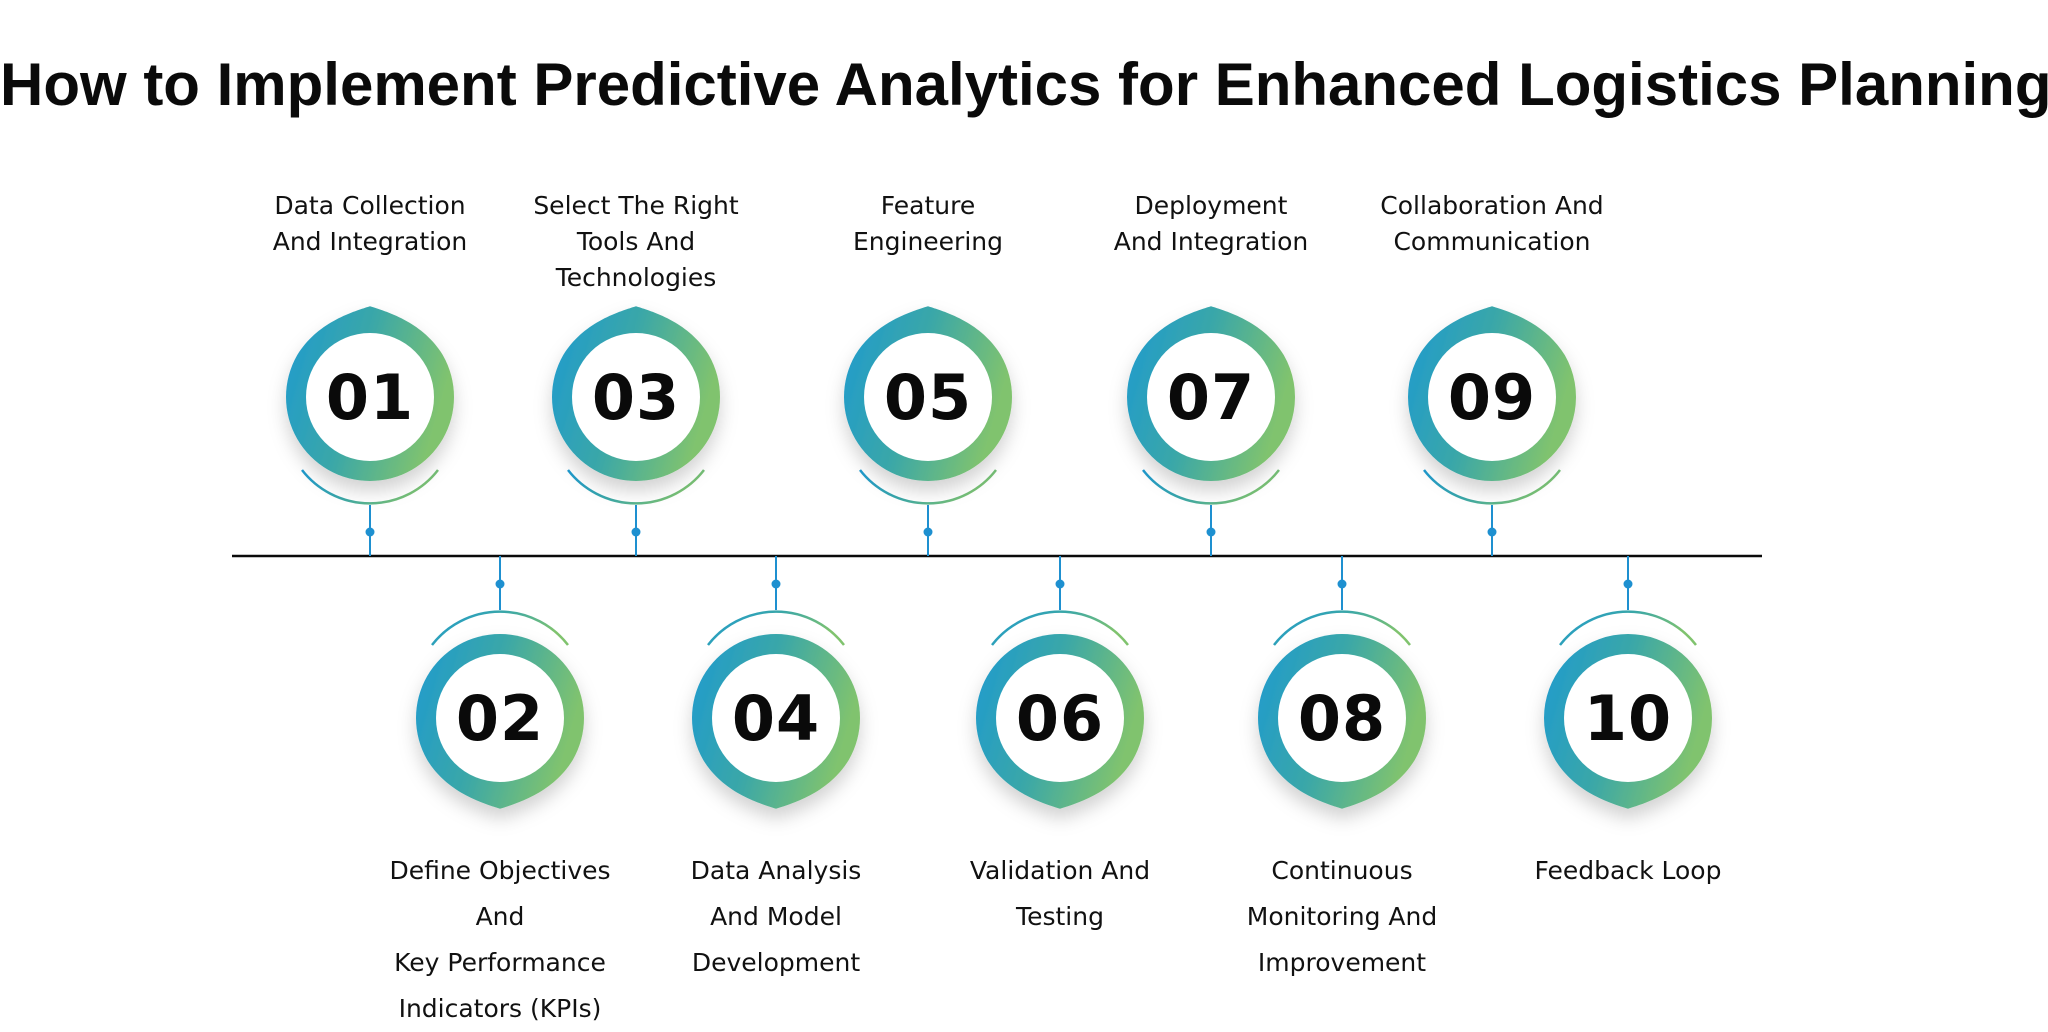  I want to click on step-label: Validation And Testing, so click(1060, 893).